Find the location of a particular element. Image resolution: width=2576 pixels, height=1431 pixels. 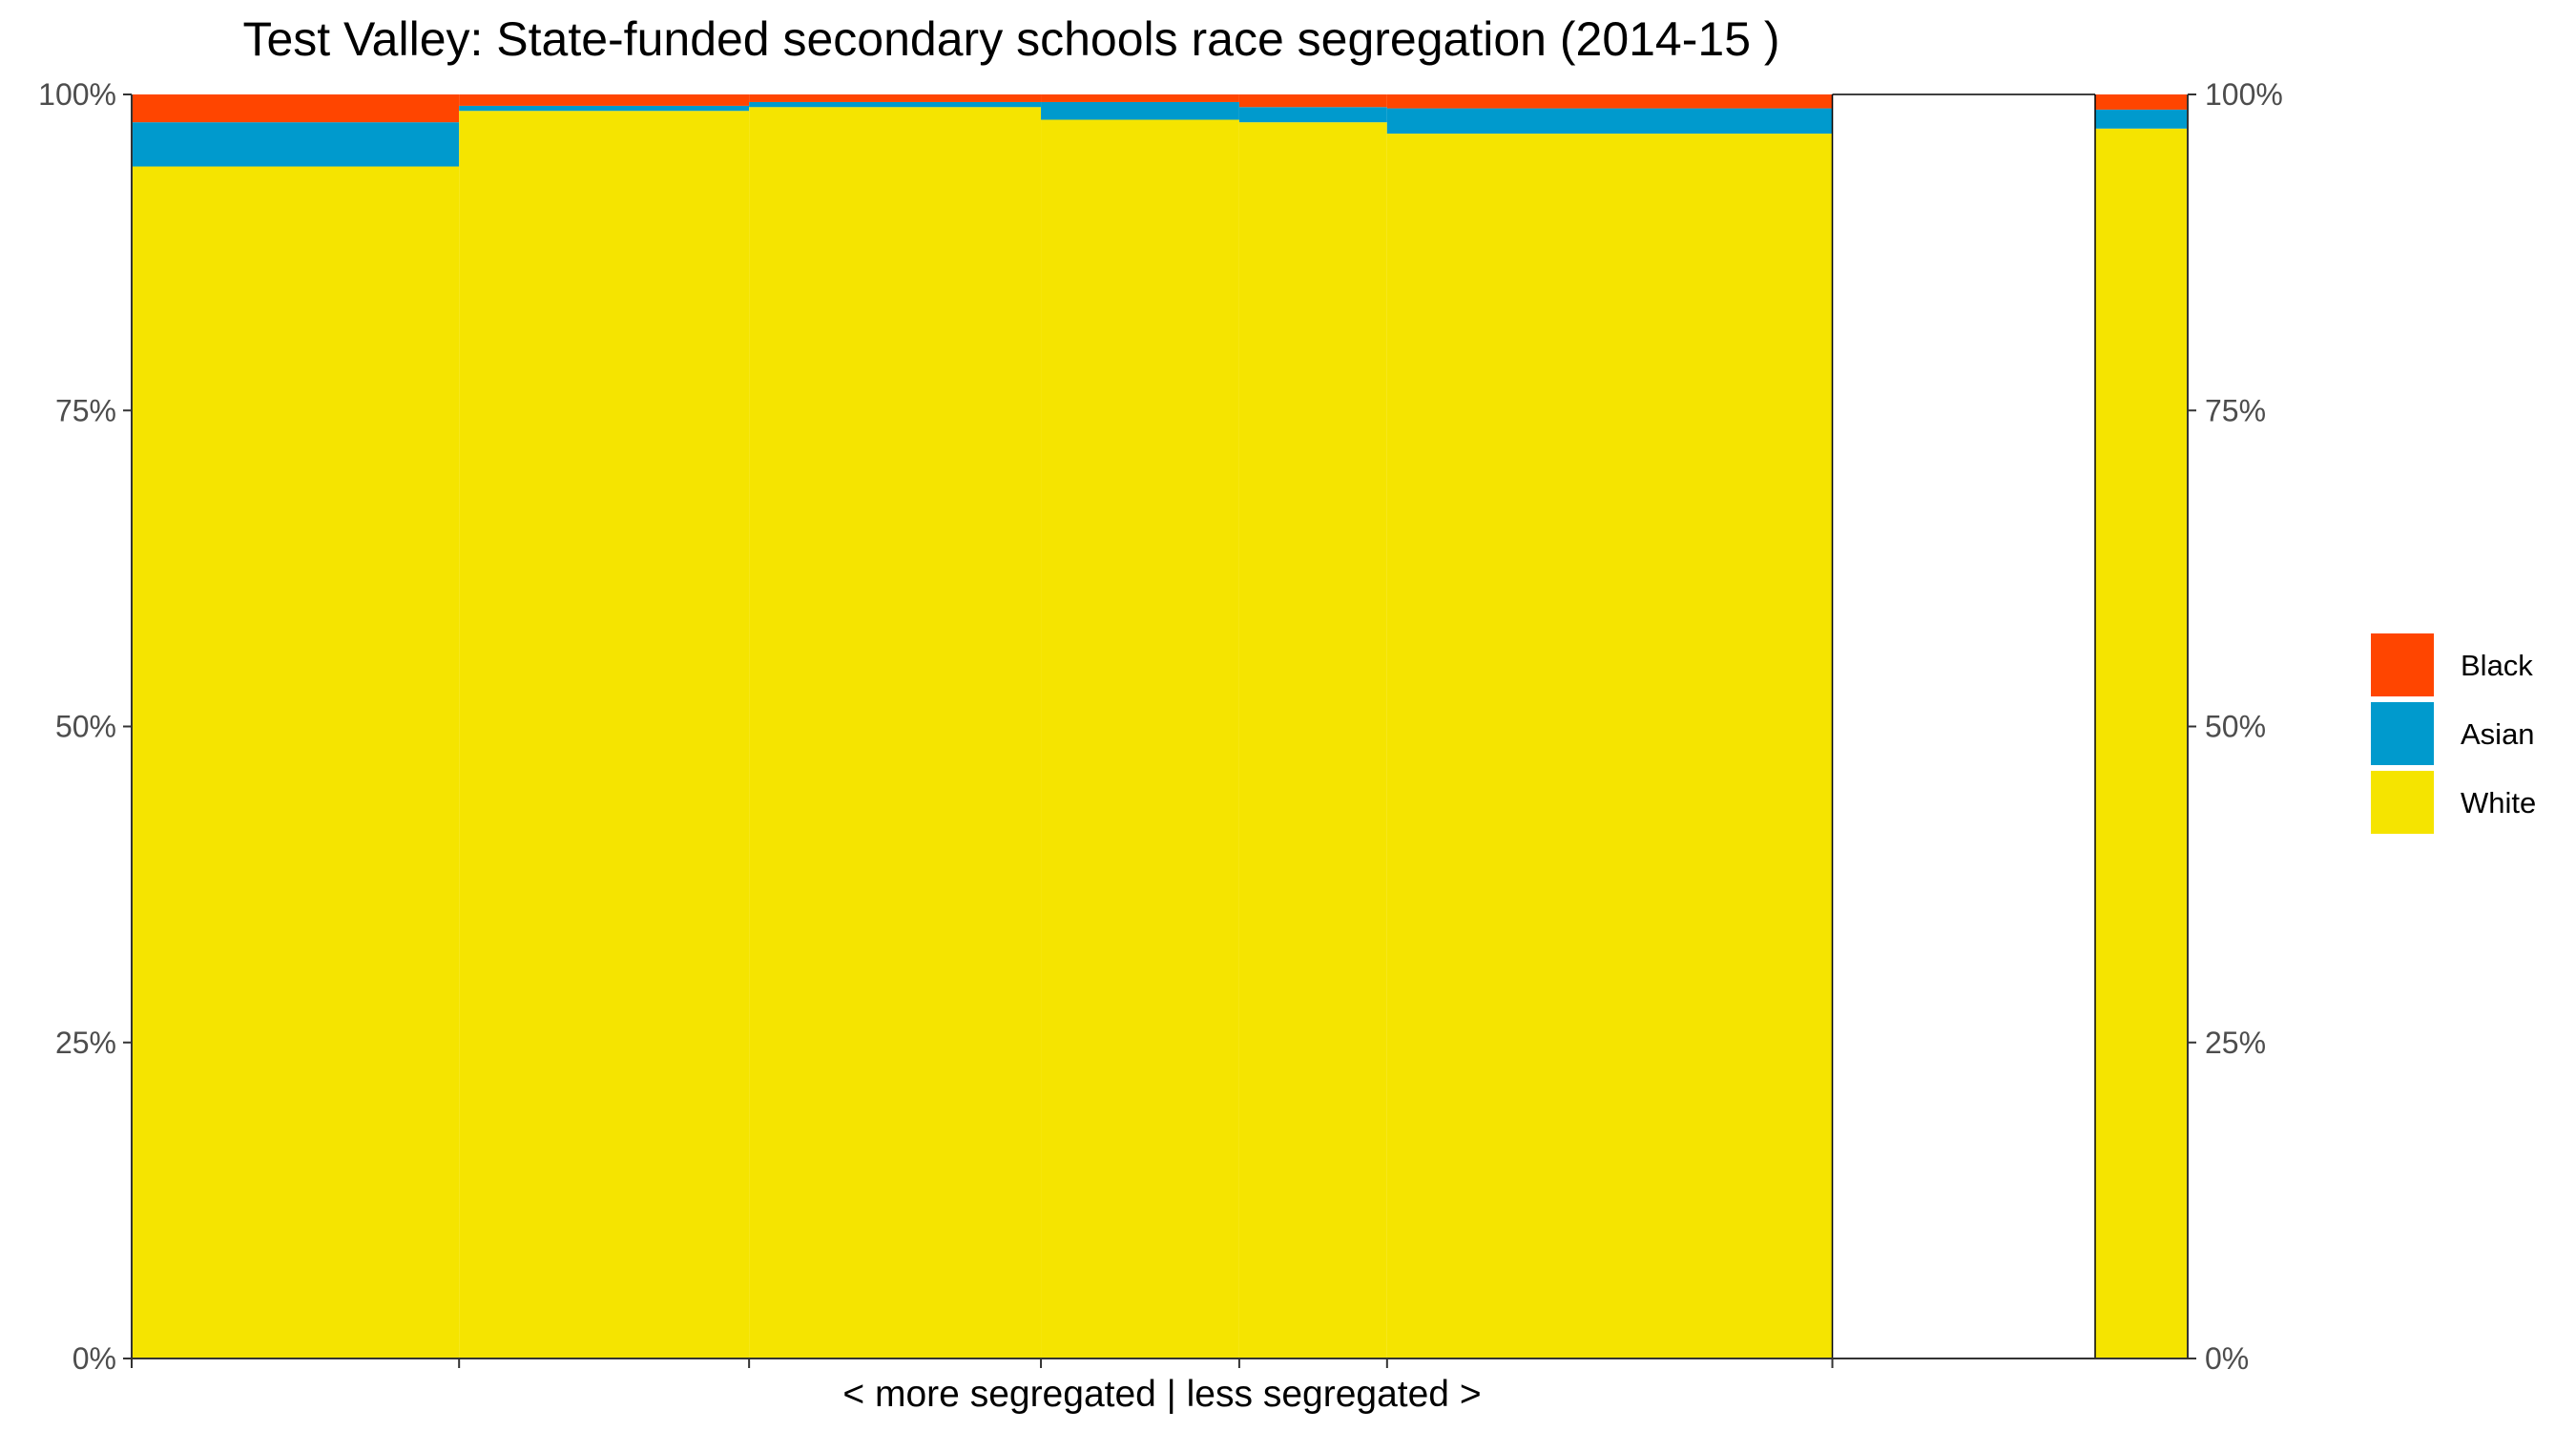

legend-label-black: Black is located at coordinates (2497, 665).